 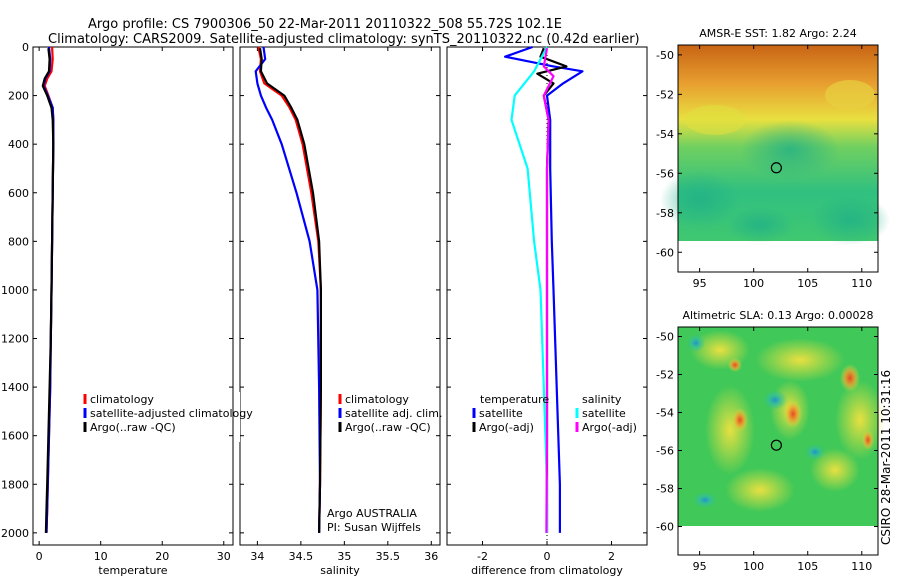 I want to click on temperature-legend-clip, so click(x=239, y=417).